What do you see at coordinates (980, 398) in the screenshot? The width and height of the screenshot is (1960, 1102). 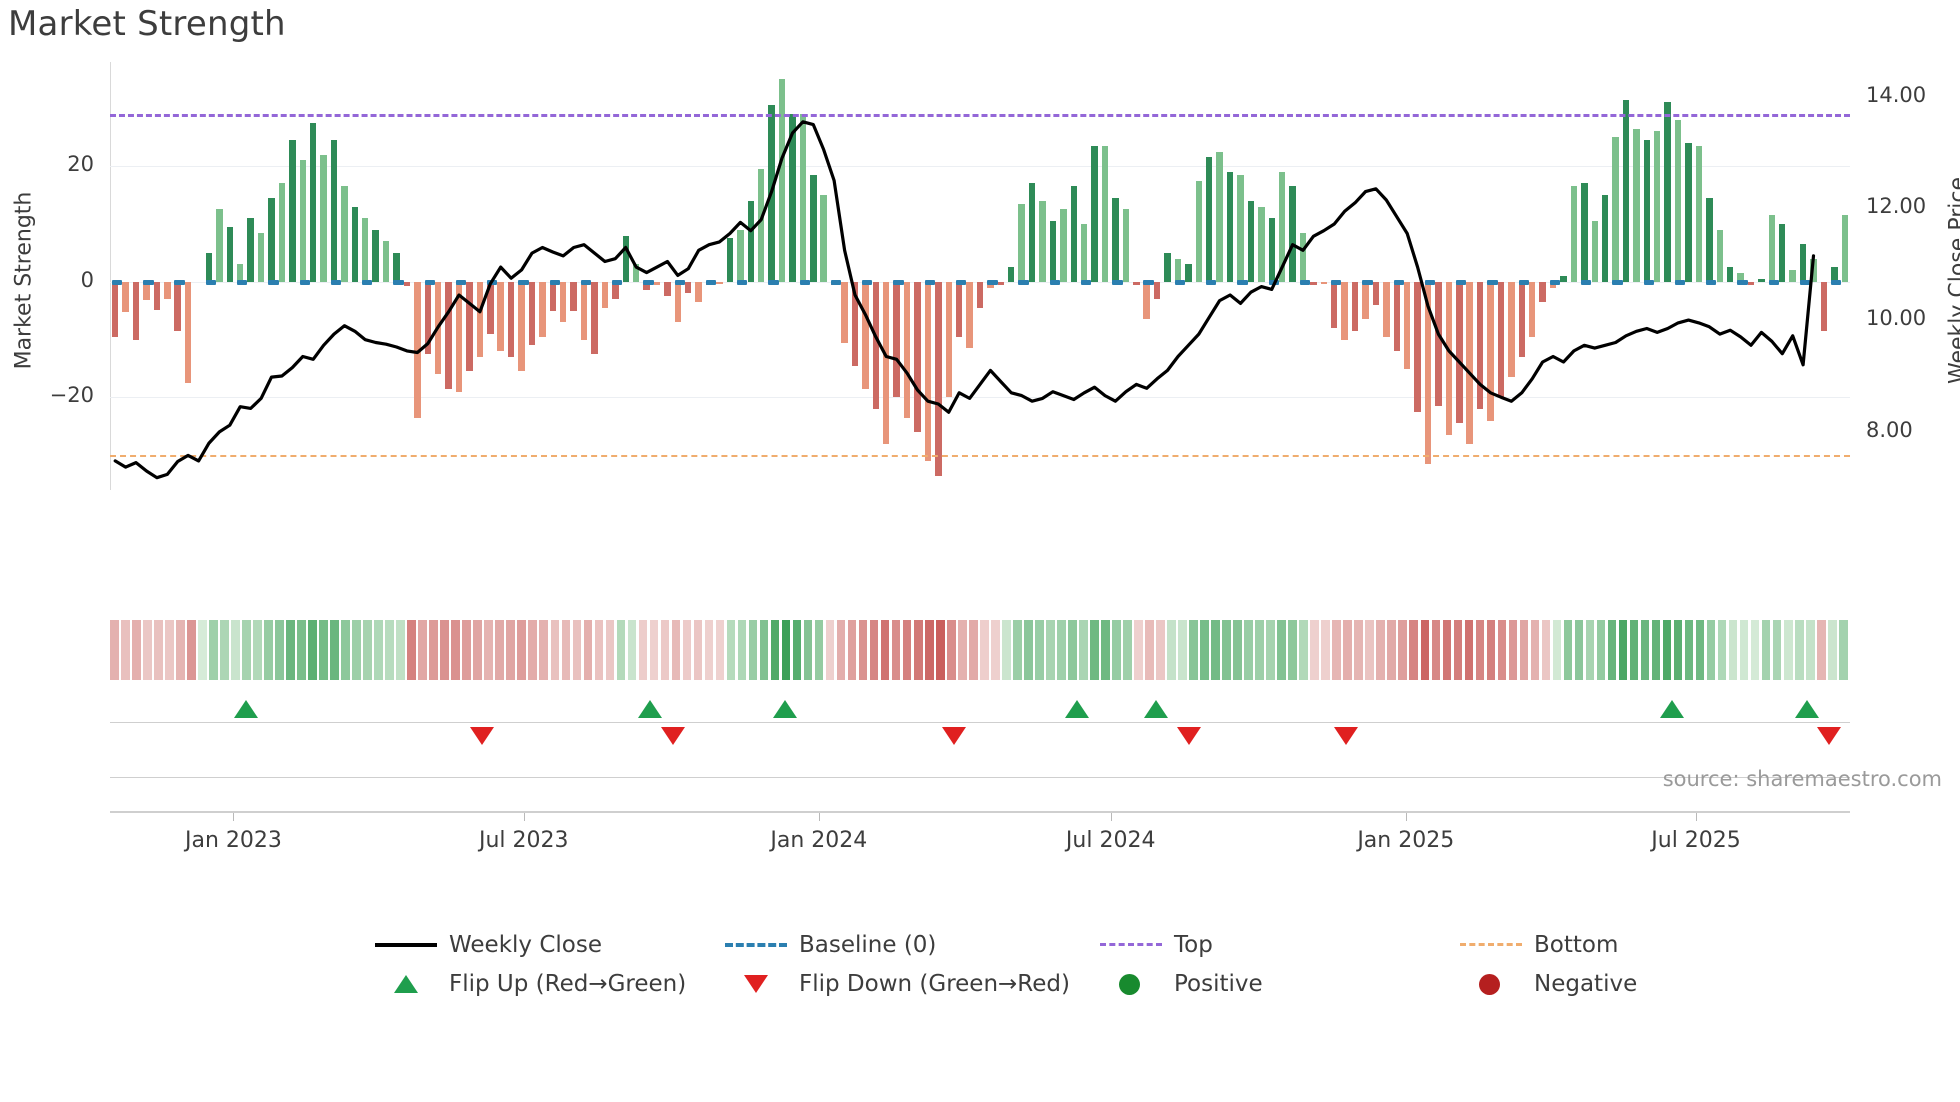 I see `gridline--20` at bounding box center [980, 398].